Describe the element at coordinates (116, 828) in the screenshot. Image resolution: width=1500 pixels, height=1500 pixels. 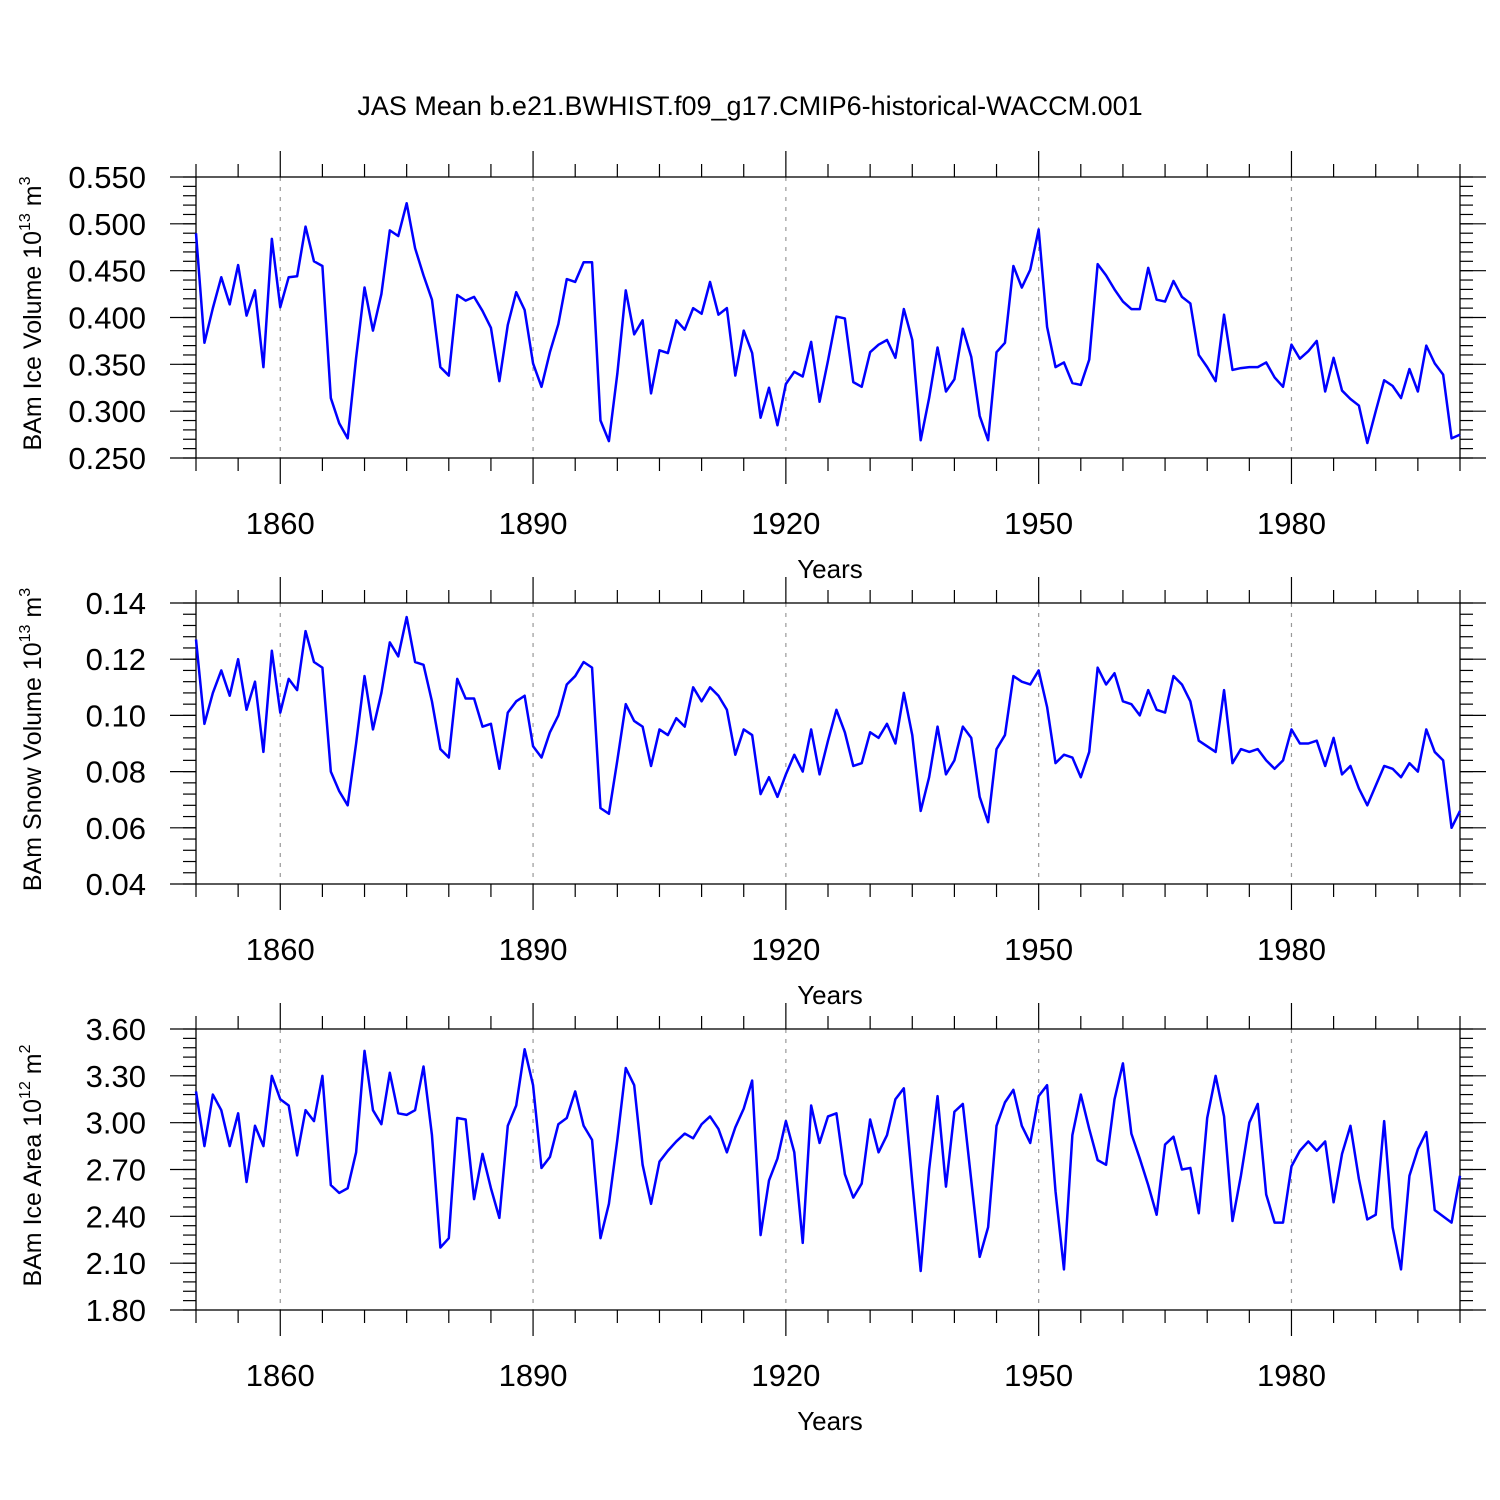
I see `y-tick-label: 0.06` at that location.